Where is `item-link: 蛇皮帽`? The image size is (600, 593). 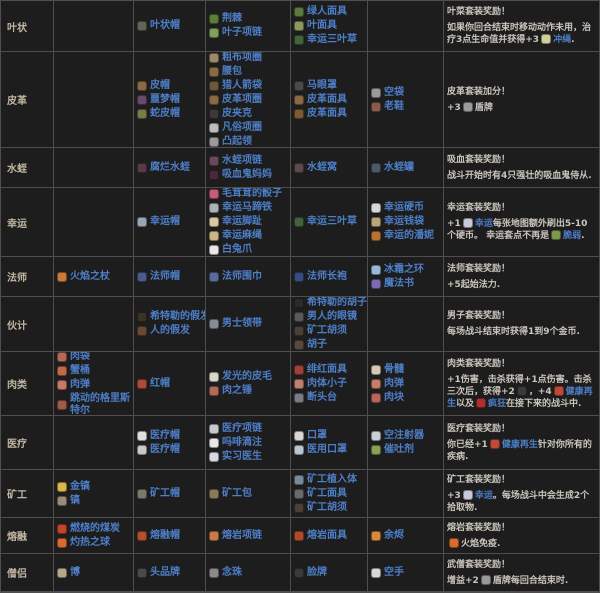
item-link: 蛇皮帽 is located at coordinates (165, 113).